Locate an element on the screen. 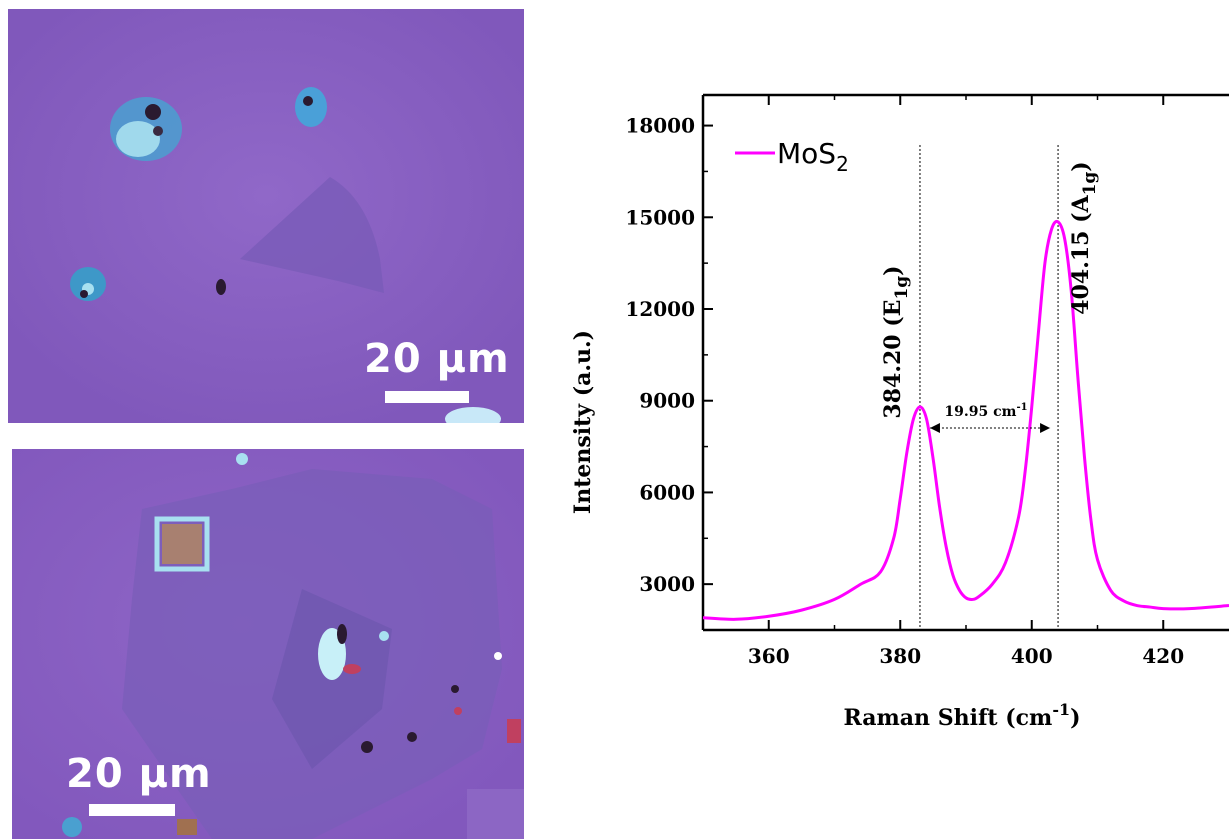  particle-cluster is located at coordinates (285, 255).